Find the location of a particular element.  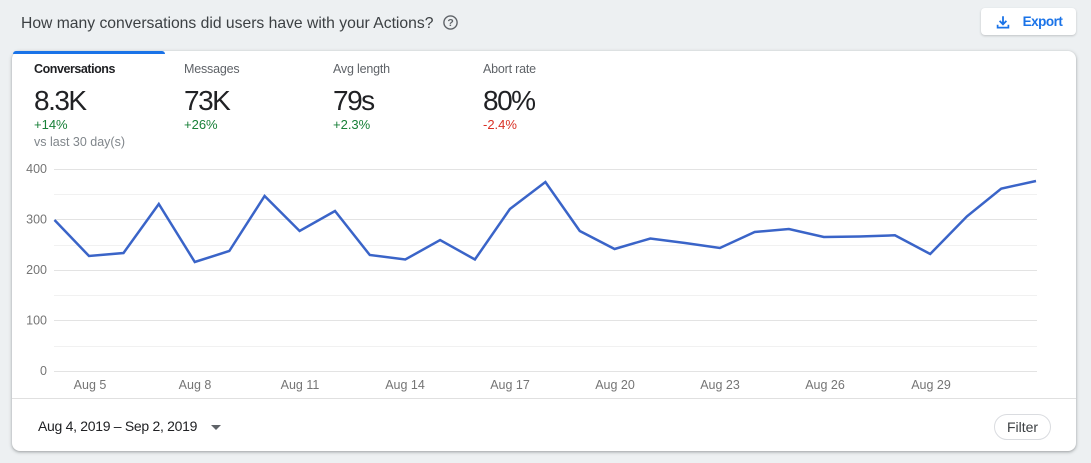

svg-text: Aug 17 is located at coordinates (510, 385).